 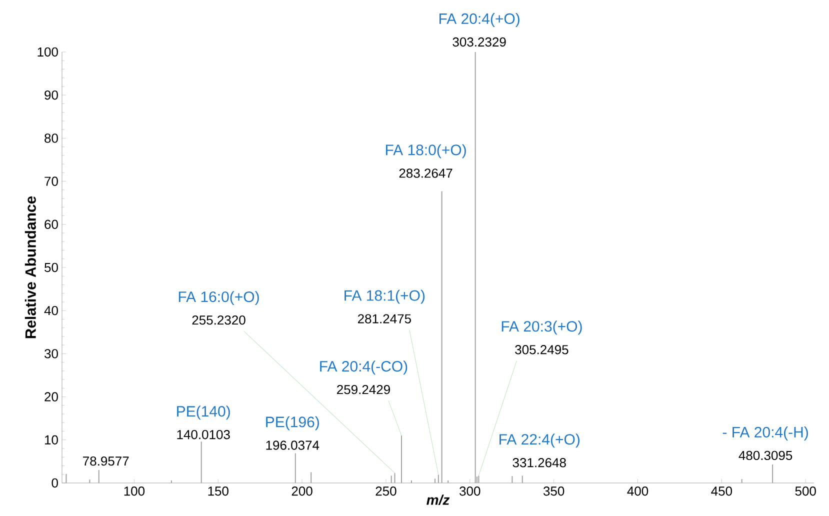 I want to click on annotation: 78.9577, so click(x=106, y=461).